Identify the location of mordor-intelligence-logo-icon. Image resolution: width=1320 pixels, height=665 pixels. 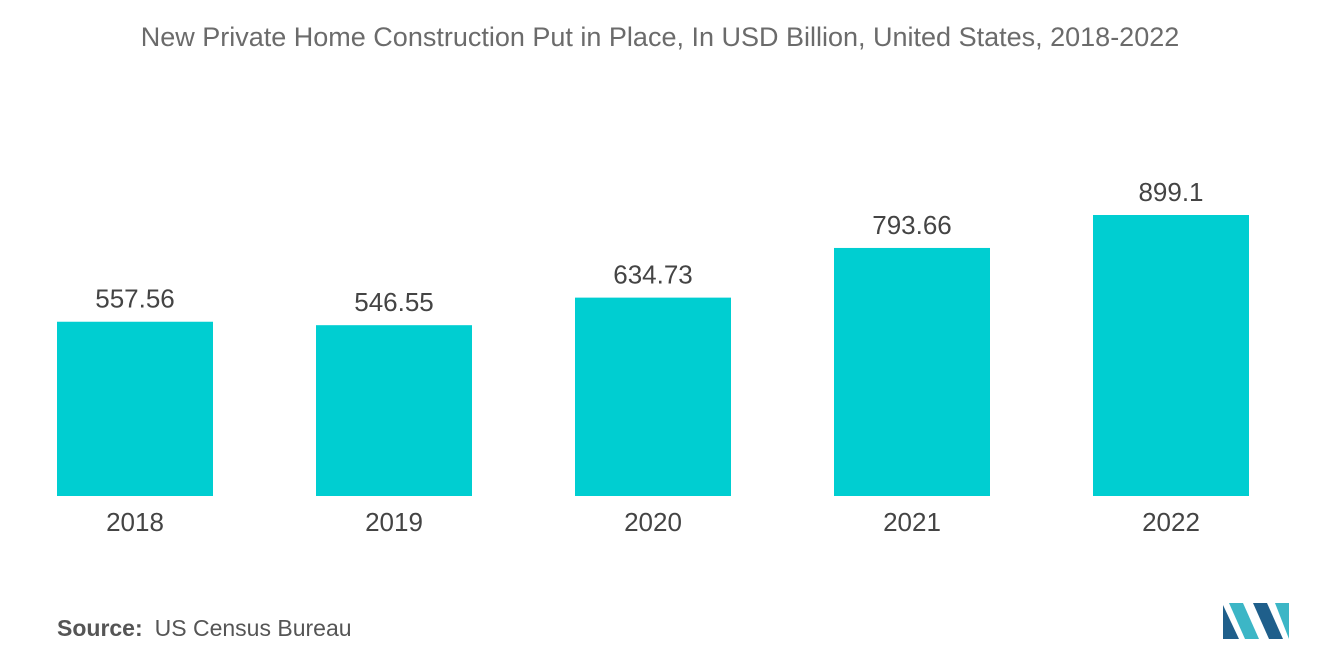
(1256, 621).